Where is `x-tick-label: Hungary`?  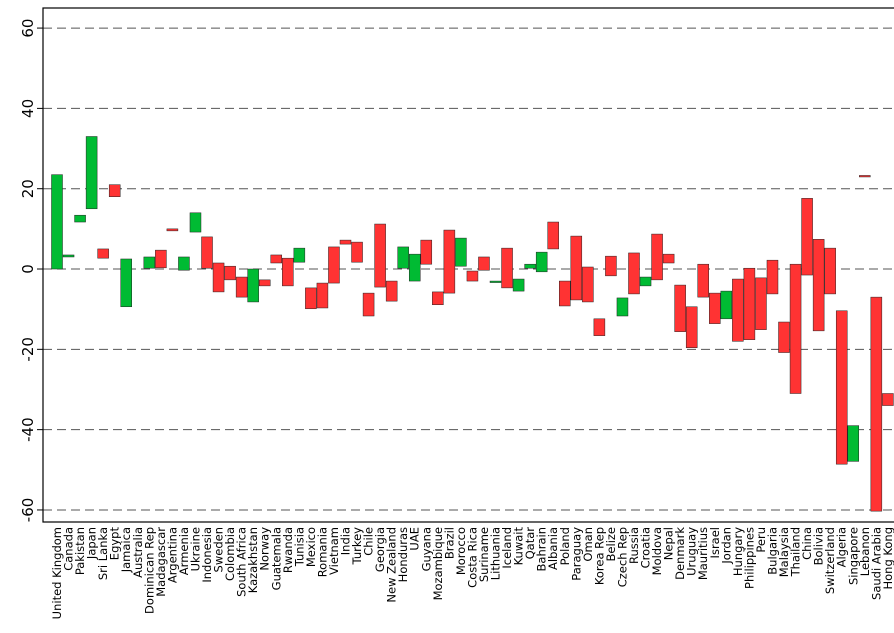
x-tick-label: Hungary is located at coordinates (738, 551).